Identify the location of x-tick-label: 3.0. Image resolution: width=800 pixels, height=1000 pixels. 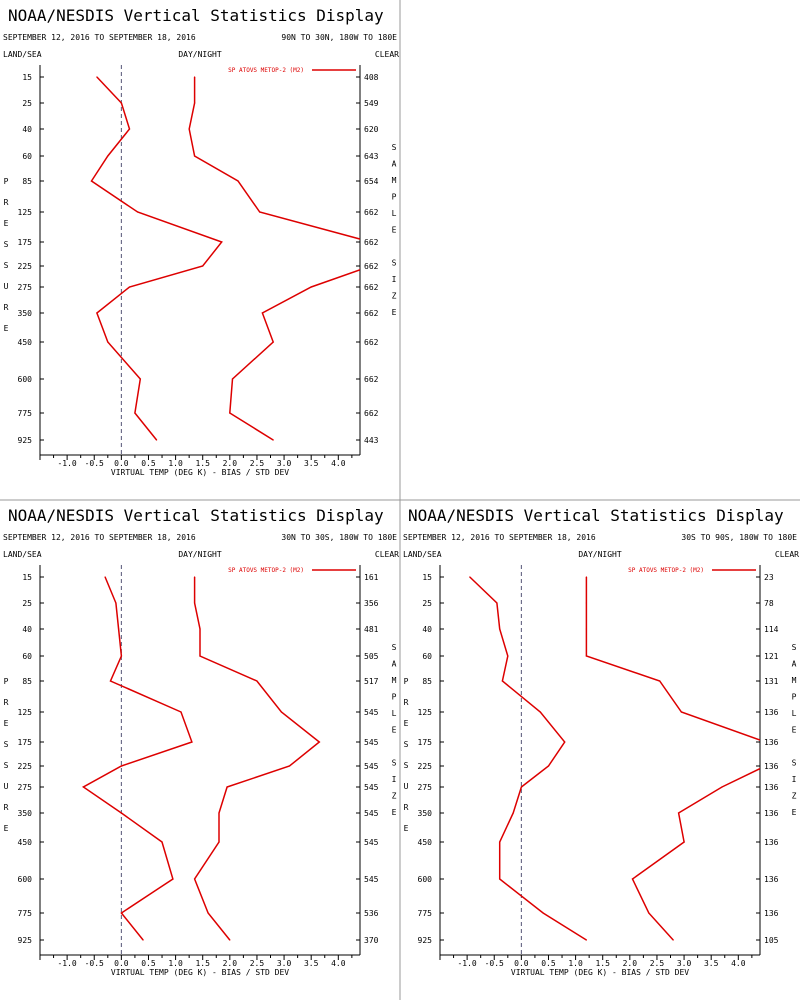
(284, 463).